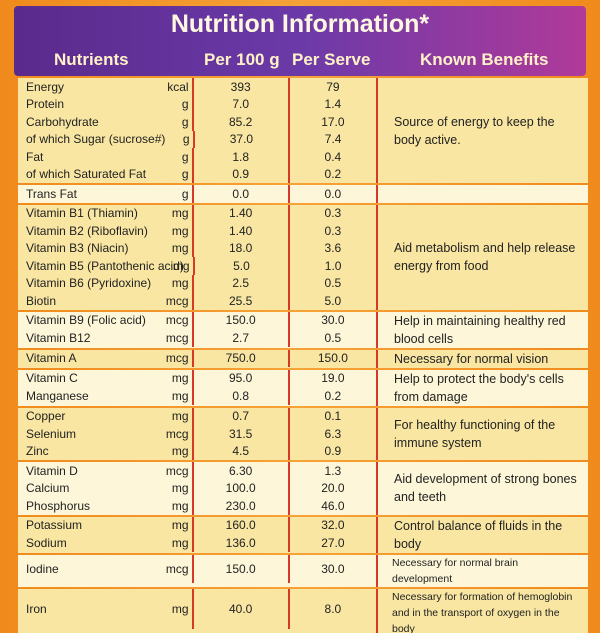 The width and height of the screenshot is (600, 633). Describe the element at coordinates (51, 193) in the screenshot. I see `nutrient-name: Trans Fat` at that location.